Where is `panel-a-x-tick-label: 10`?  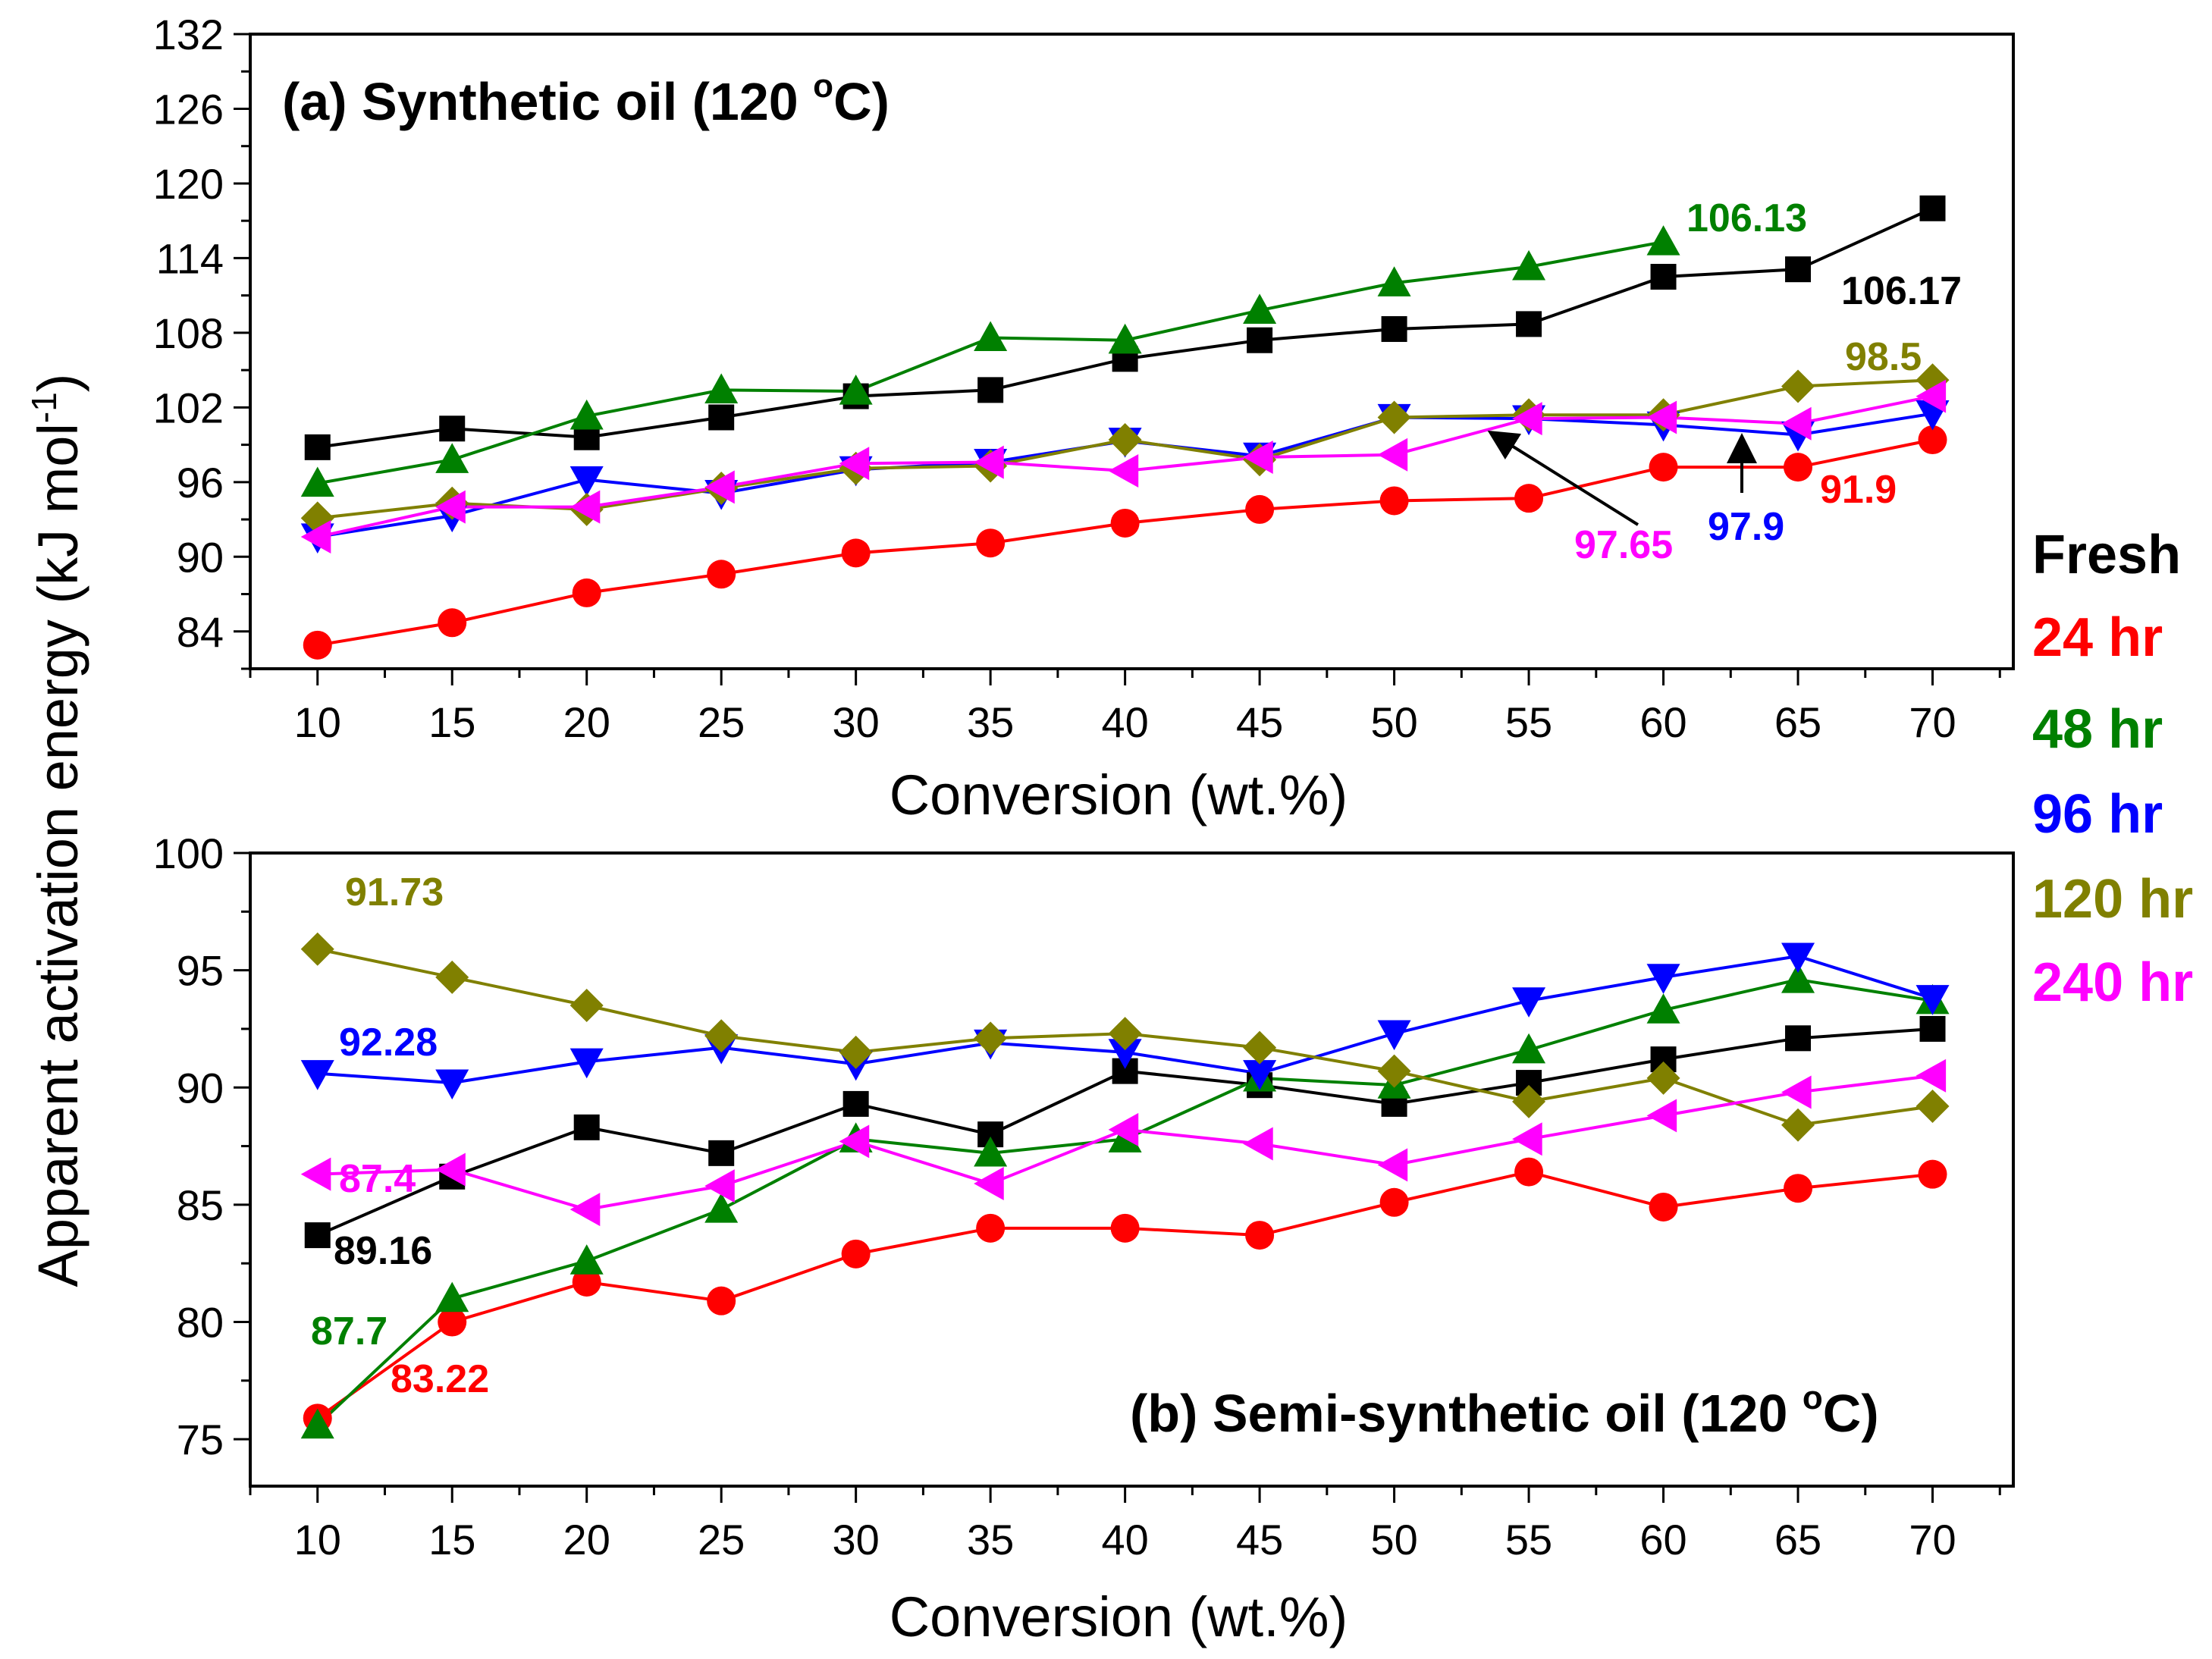 panel-a-x-tick-label: 10 is located at coordinates (317, 722).